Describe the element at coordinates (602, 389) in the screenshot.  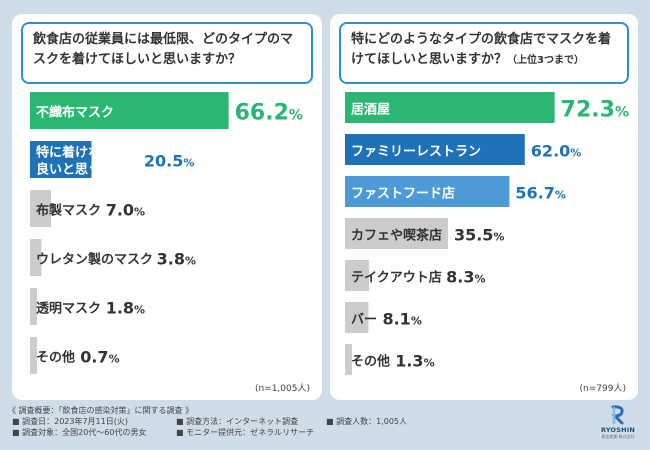
I see `right-sample-size: (n=799人)` at that location.